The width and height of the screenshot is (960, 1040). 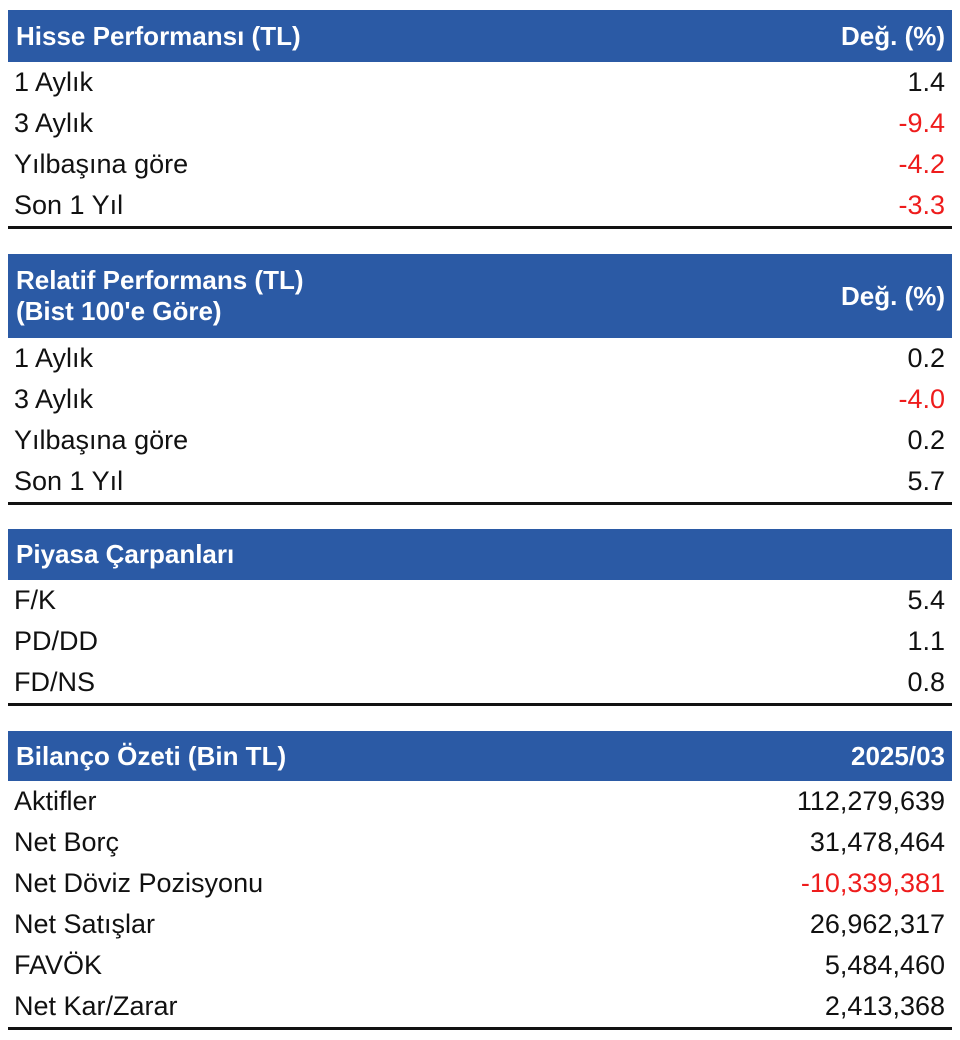 I want to click on table-row: Yılbaşına göre 0.2, so click(x=480, y=440).